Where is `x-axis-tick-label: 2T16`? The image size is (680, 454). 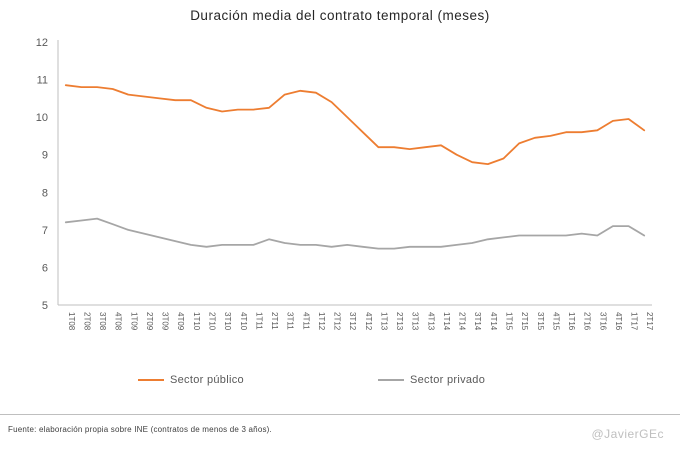
x-axis-tick-label: 2T16 is located at coordinates (587, 321).